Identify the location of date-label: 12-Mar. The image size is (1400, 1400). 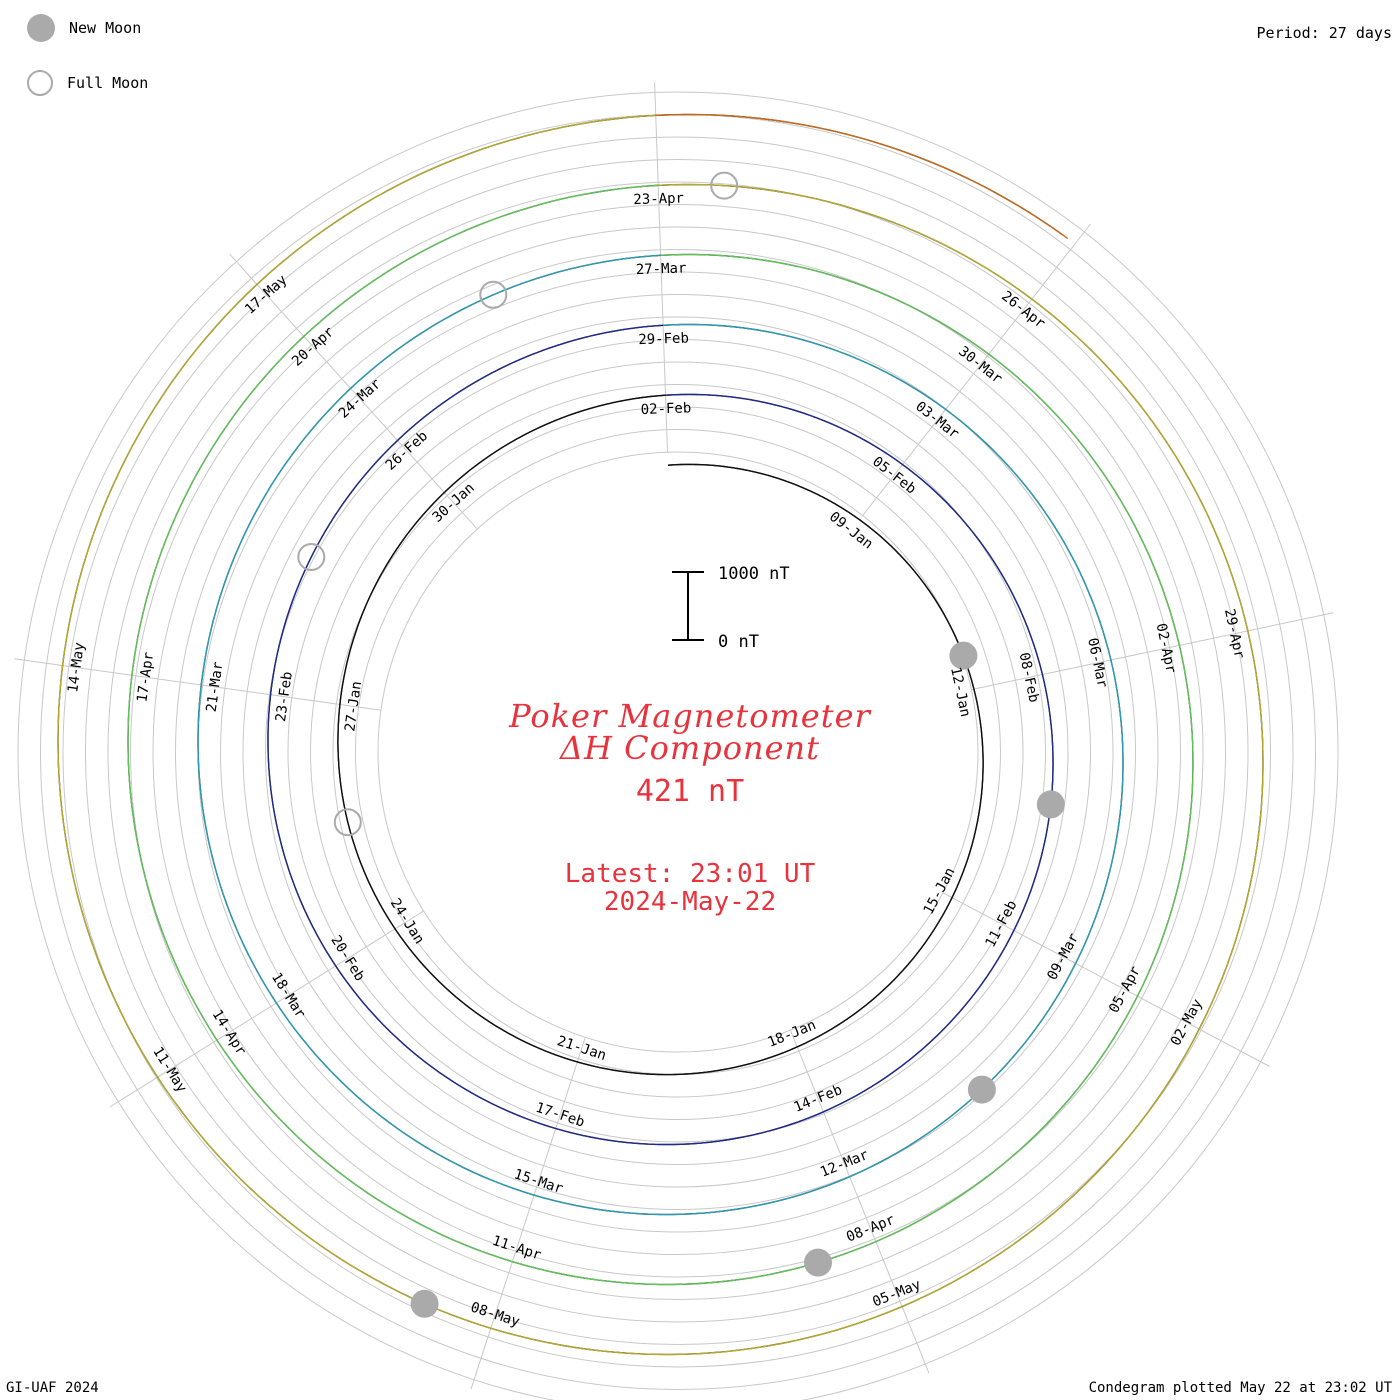
(844, 1164).